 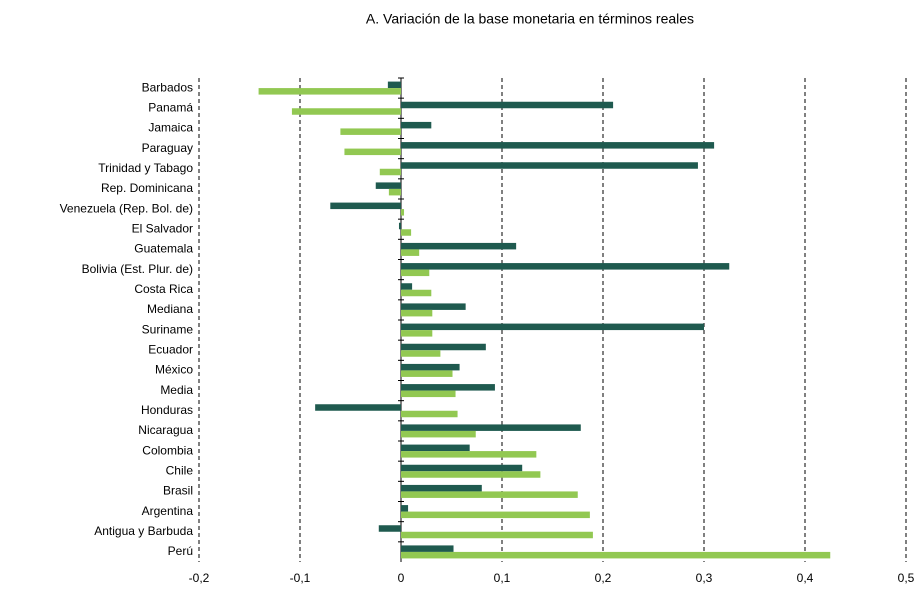 What do you see at coordinates (502, 578) in the screenshot?
I see `x-tick-label: 0,1` at bounding box center [502, 578].